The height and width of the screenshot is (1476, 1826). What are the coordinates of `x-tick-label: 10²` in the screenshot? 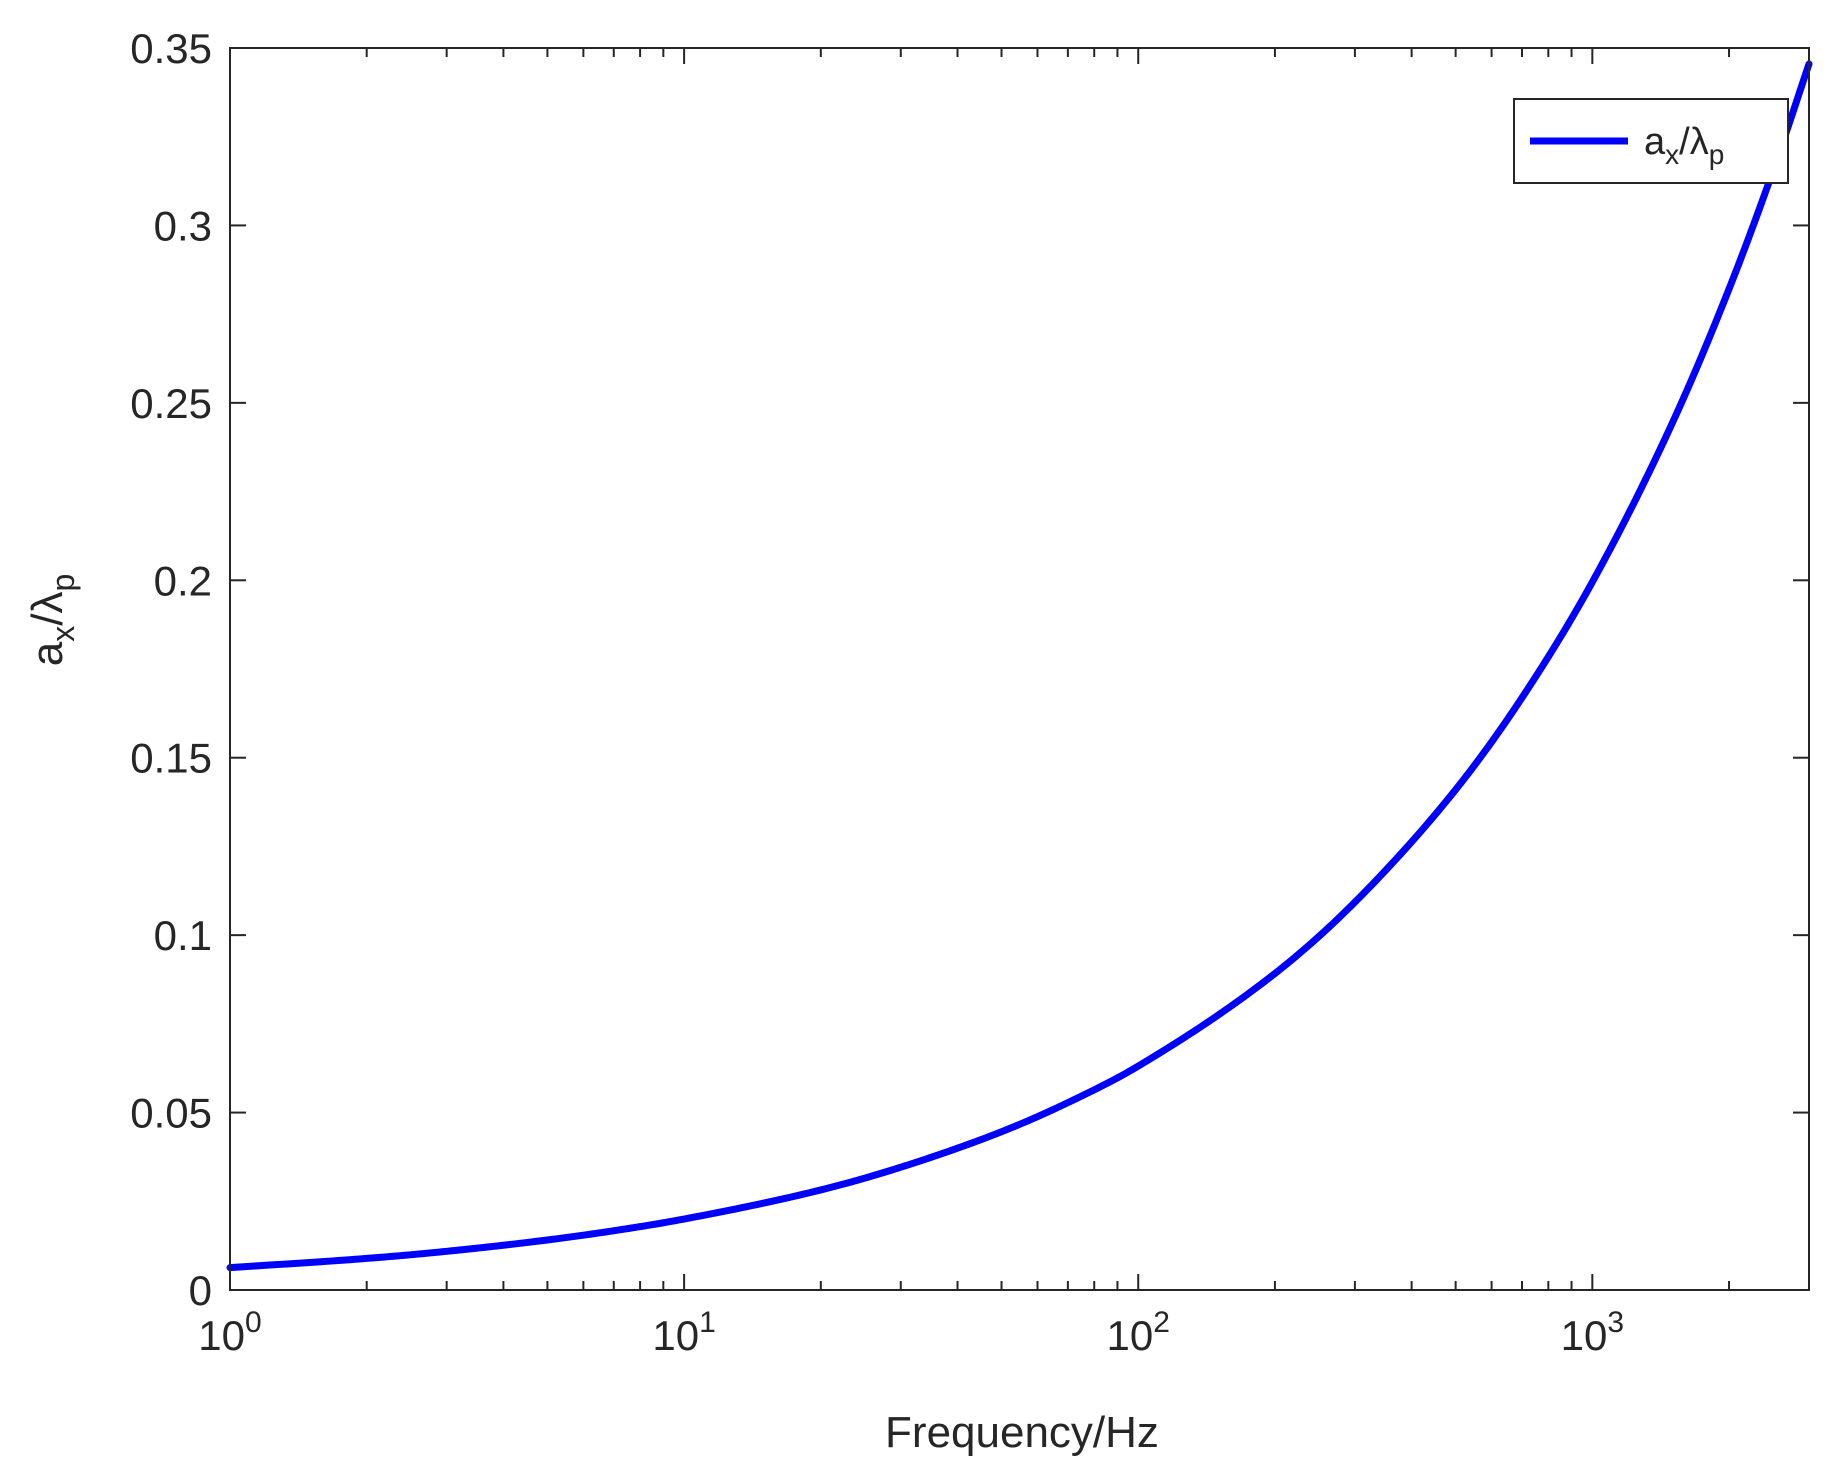 It's located at (1138, 1332).